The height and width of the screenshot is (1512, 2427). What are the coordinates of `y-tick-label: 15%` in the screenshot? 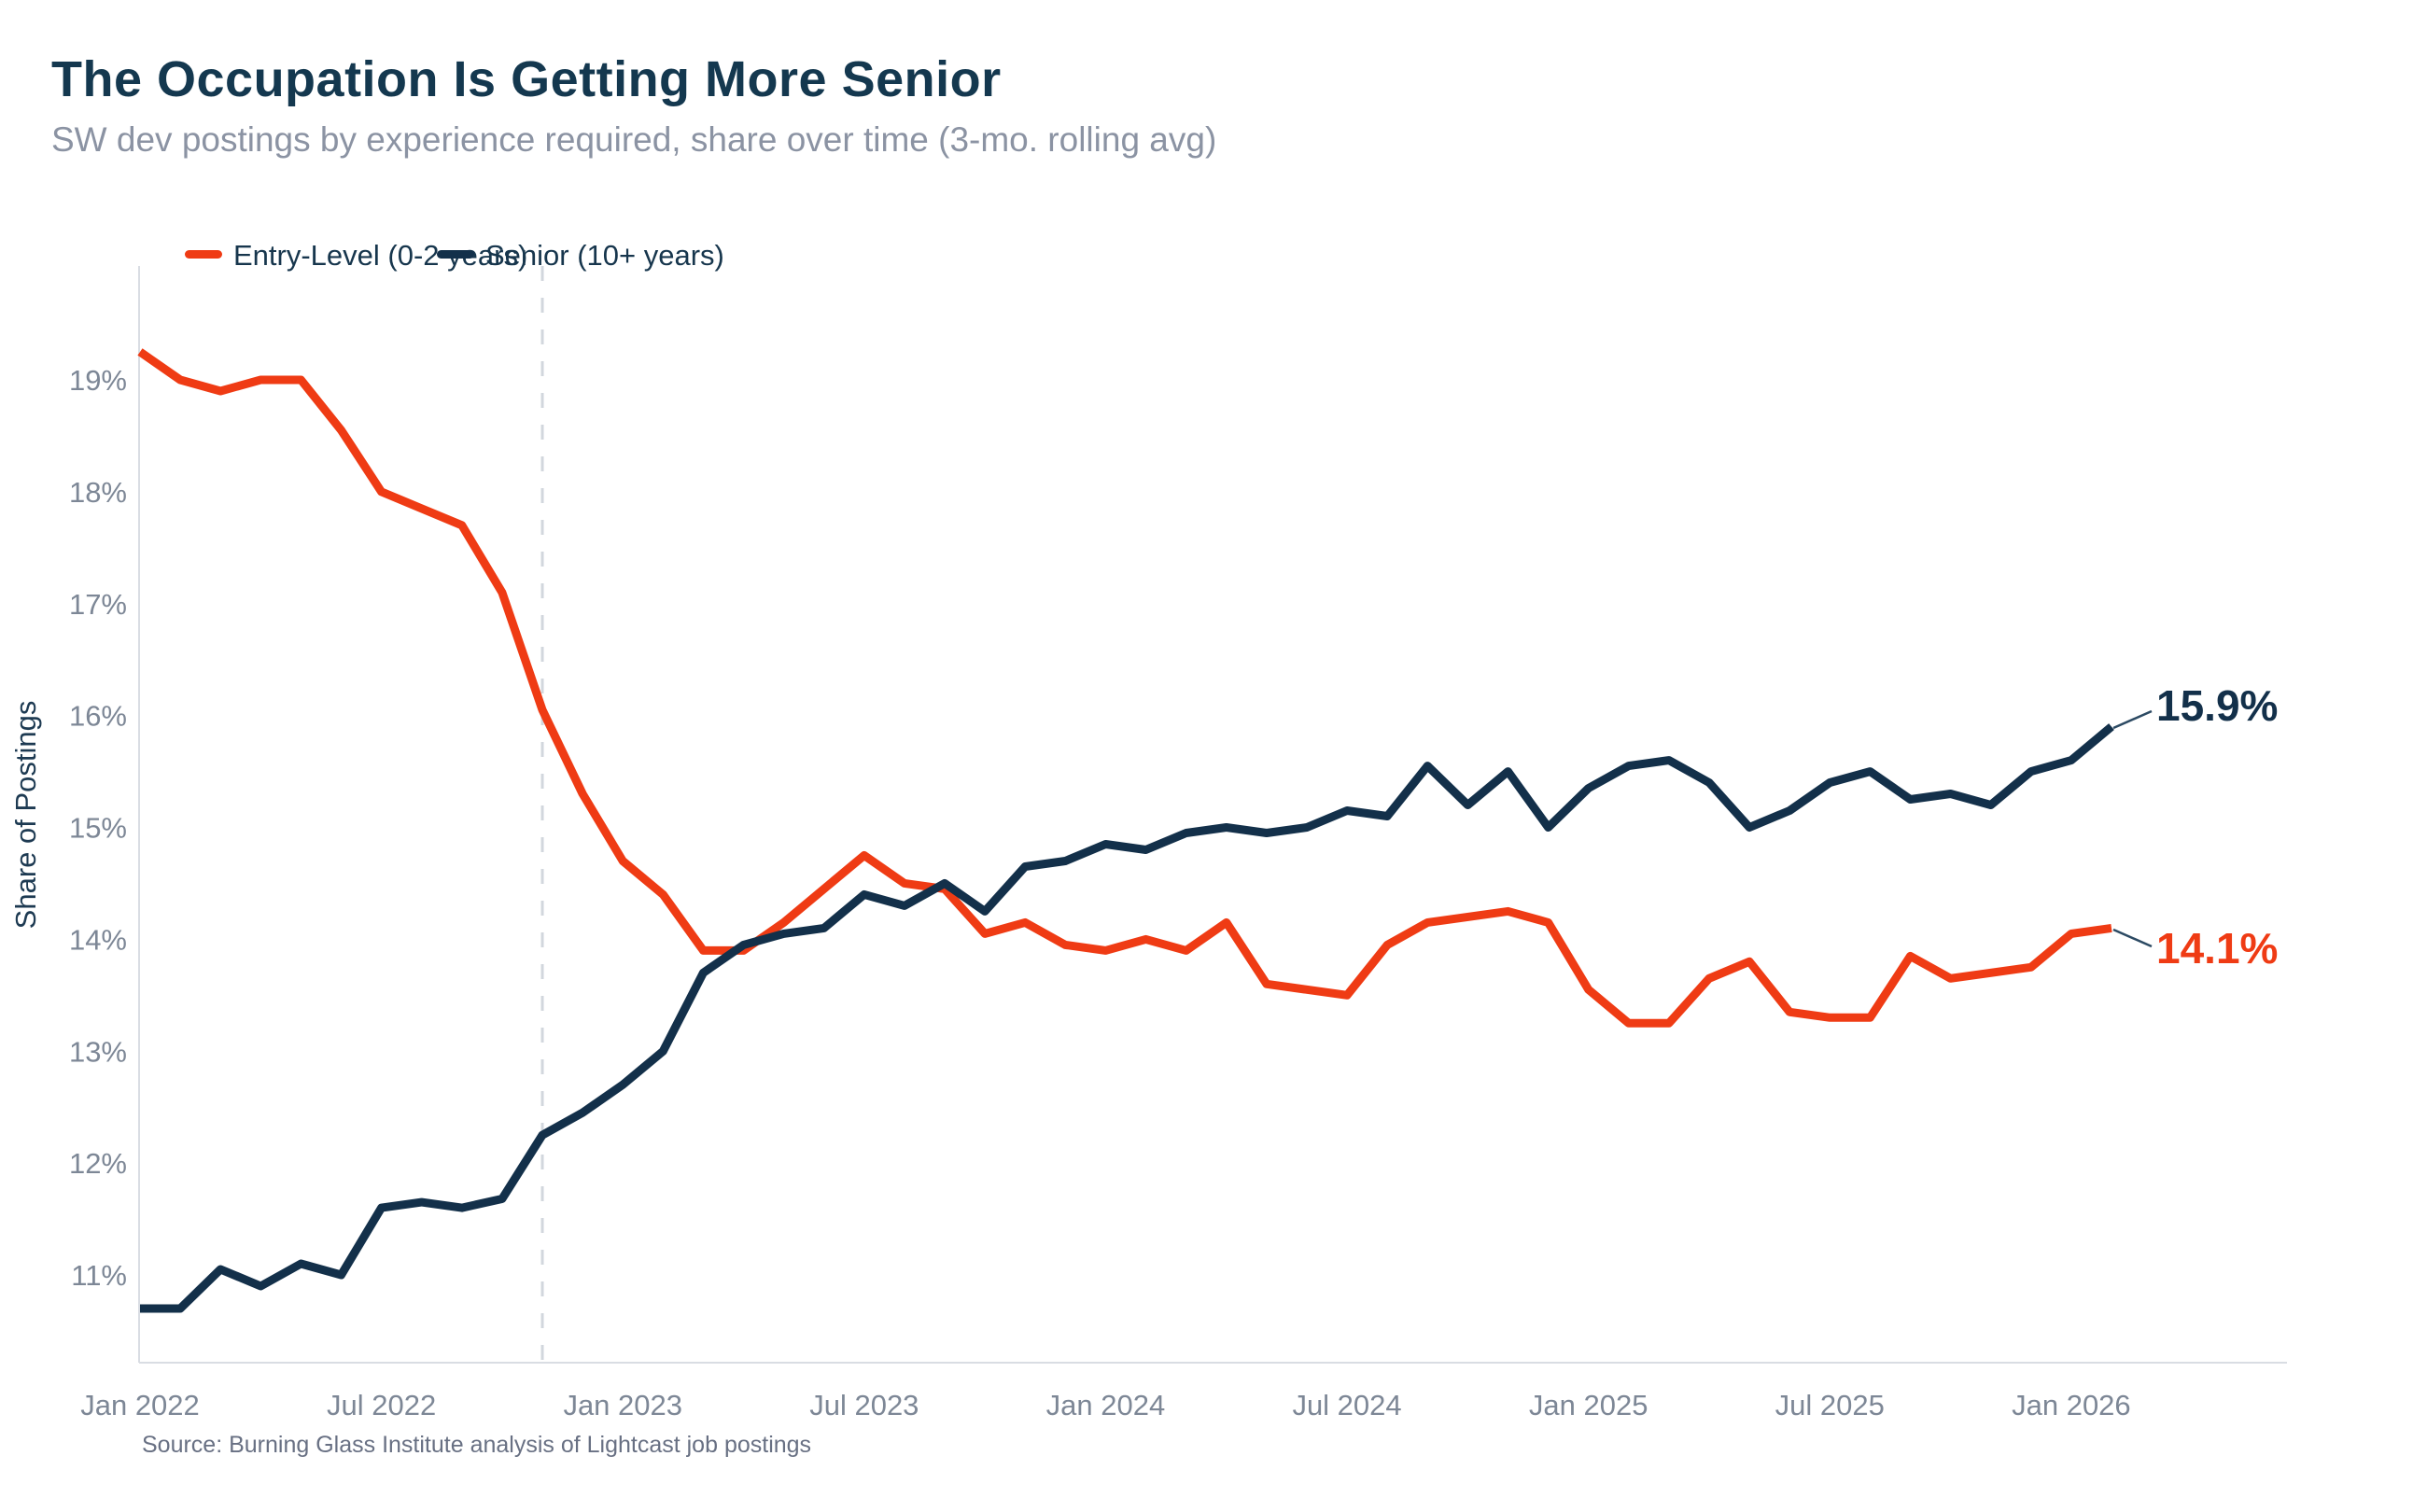 It's located at (98, 828).